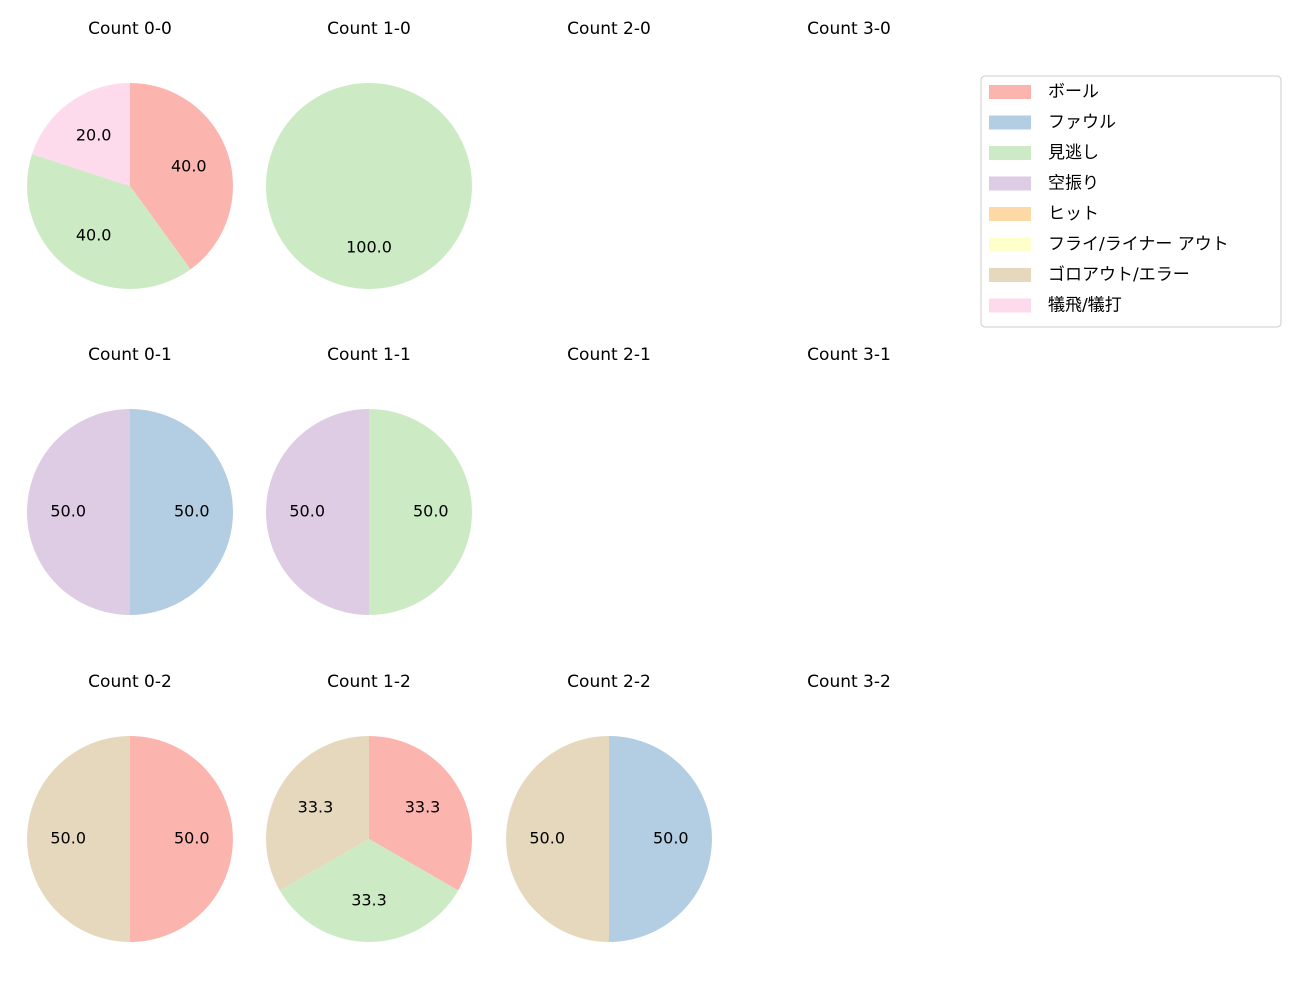  Describe the element at coordinates (1138, 245) in the screenshot. I see `legend-label: フライ/ライナー アウト` at that location.